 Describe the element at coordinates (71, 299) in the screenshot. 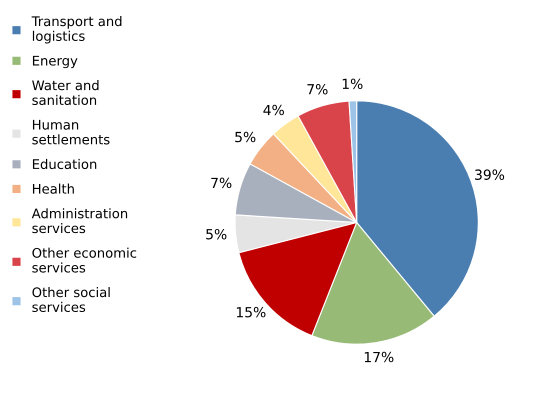

I see `legend-label: Other social services` at that location.